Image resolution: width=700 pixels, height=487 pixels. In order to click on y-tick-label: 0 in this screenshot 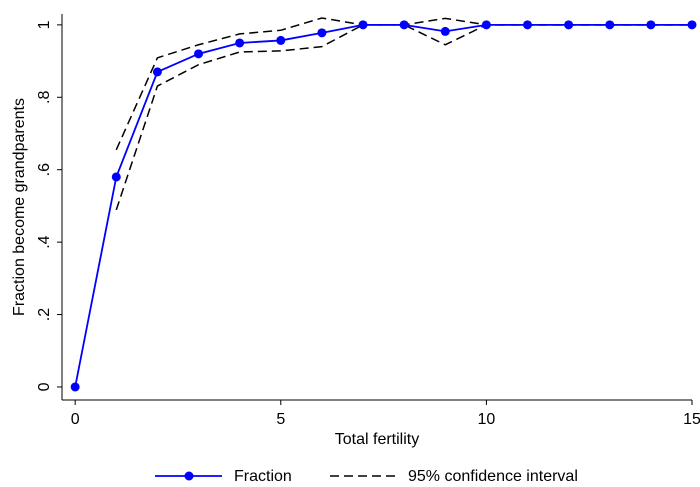, I will do `click(44, 386)`.